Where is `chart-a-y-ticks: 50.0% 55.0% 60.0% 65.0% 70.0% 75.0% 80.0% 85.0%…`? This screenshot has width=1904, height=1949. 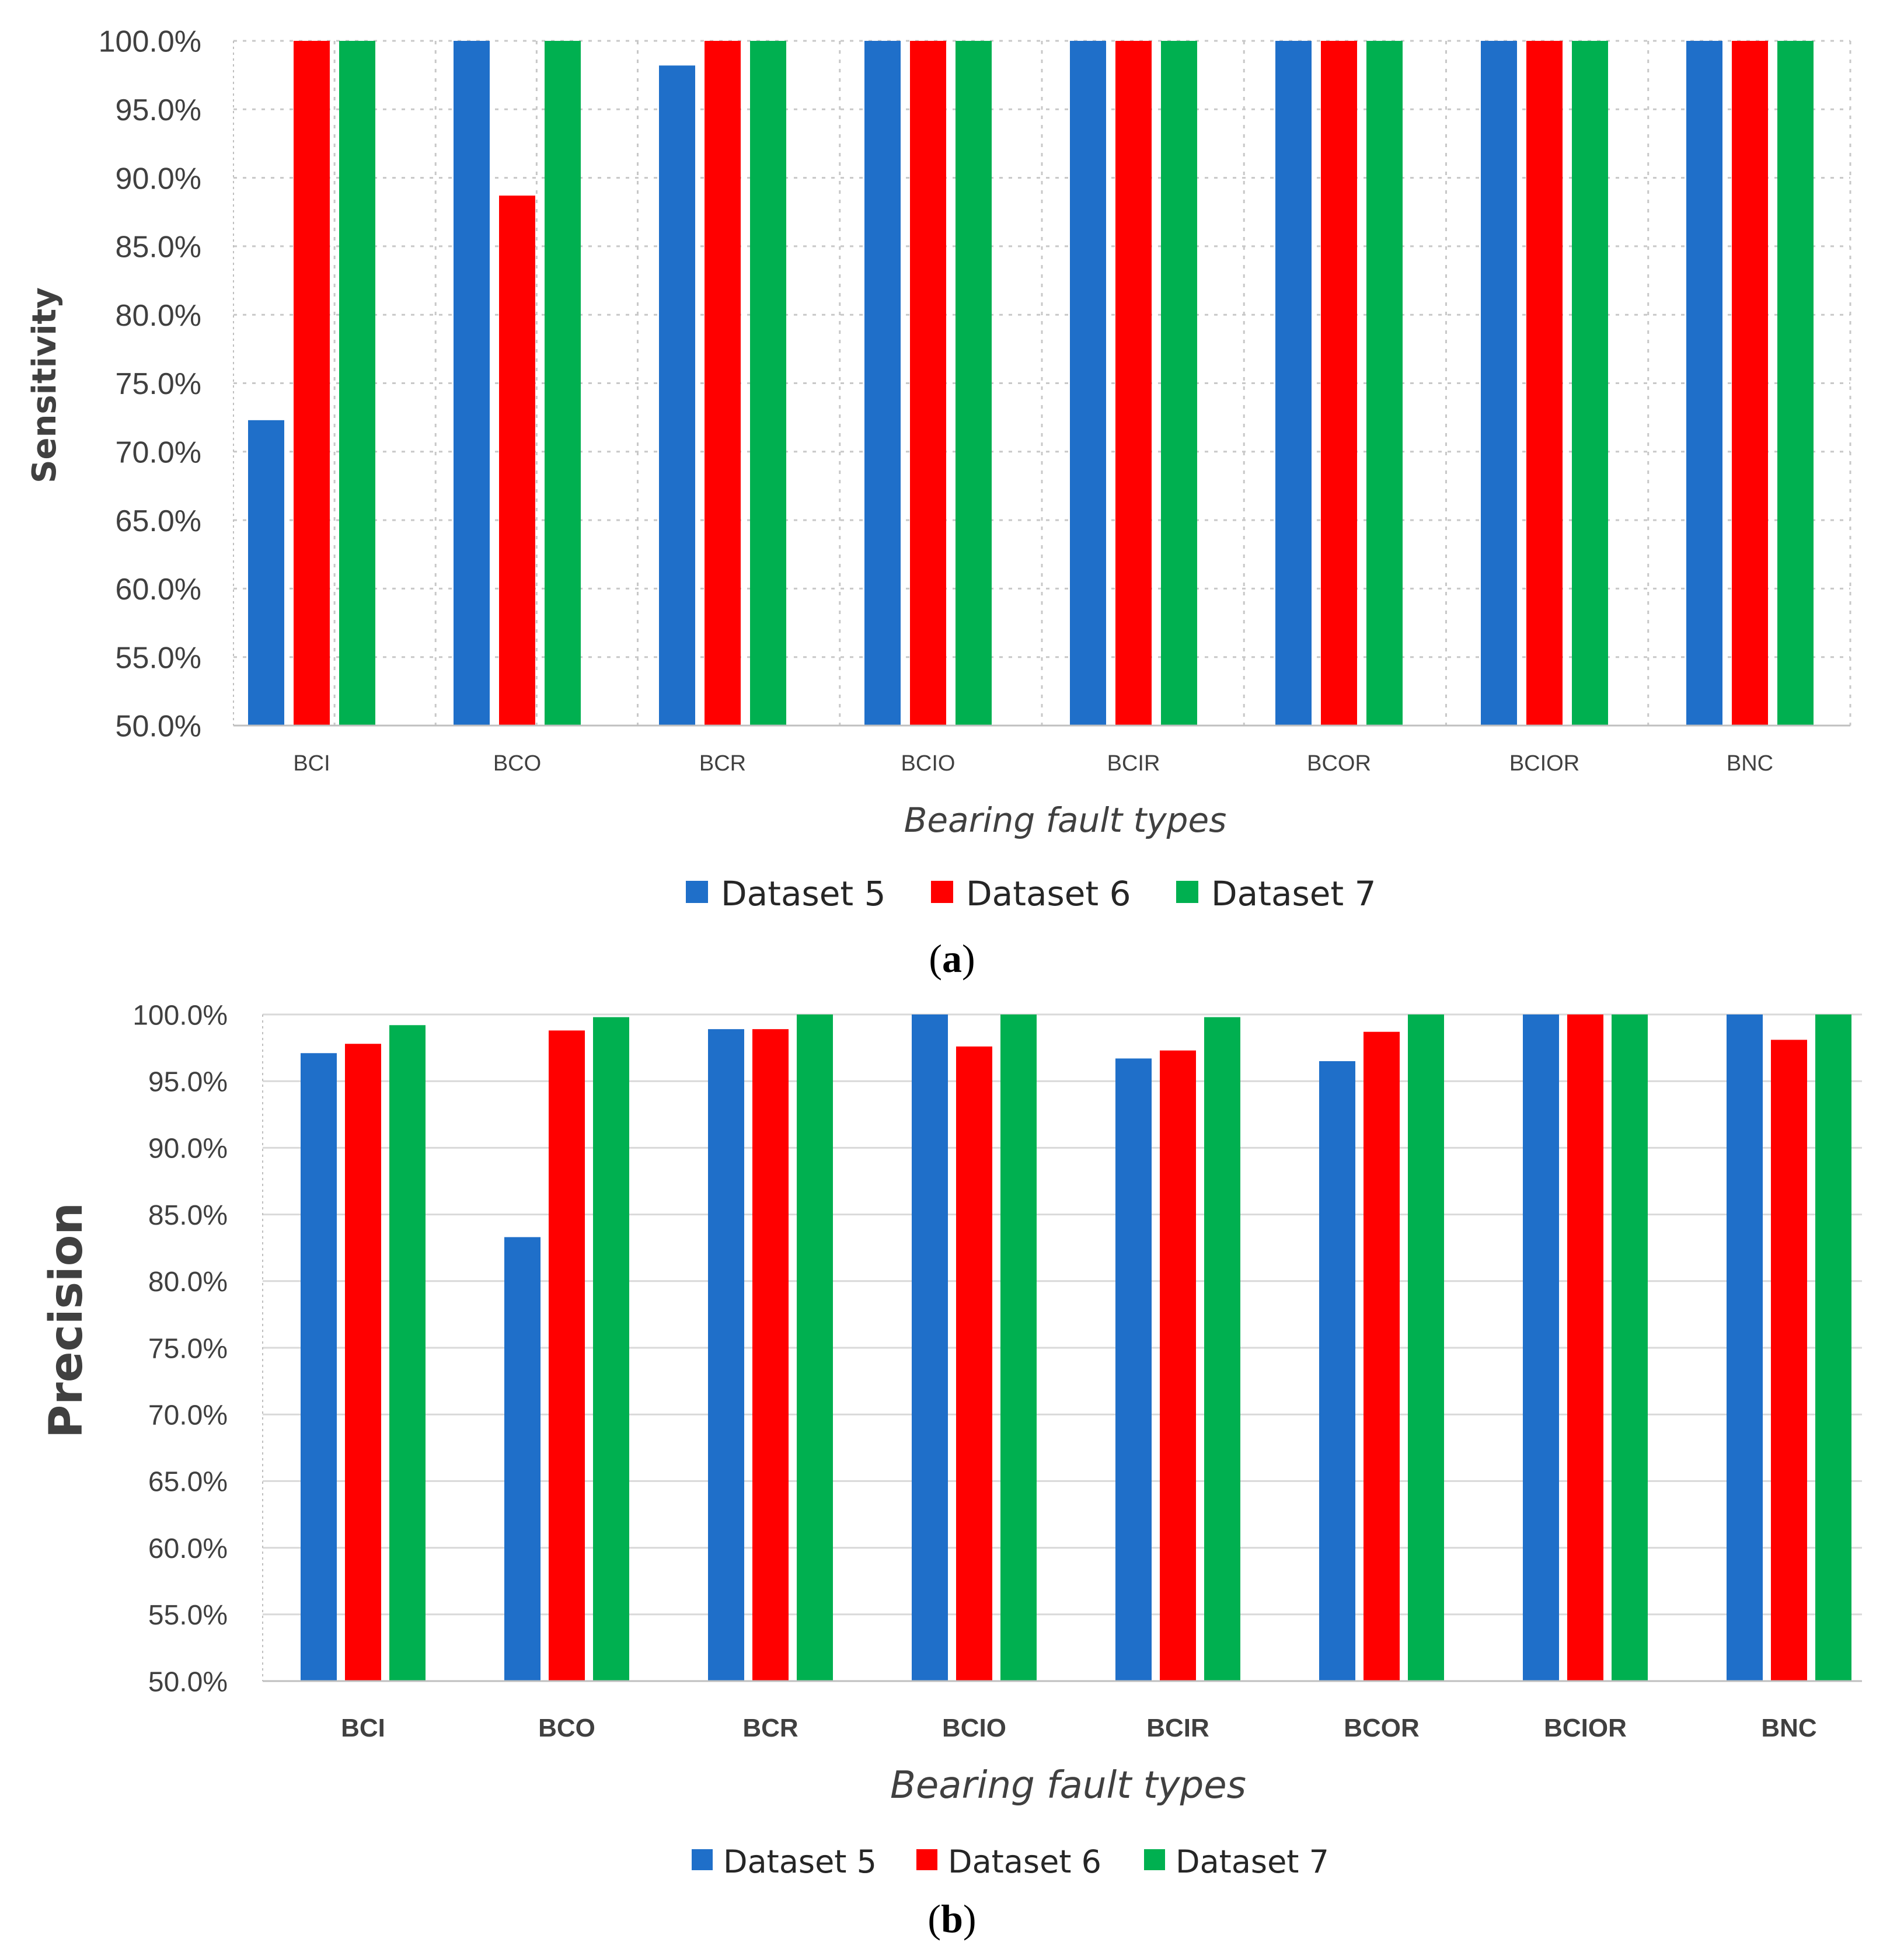 chart-a-y-ticks: 50.0% 55.0% 60.0% 65.0% 70.0% 75.0% 80.0% 85.0%… is located at coordinates (150, 384).